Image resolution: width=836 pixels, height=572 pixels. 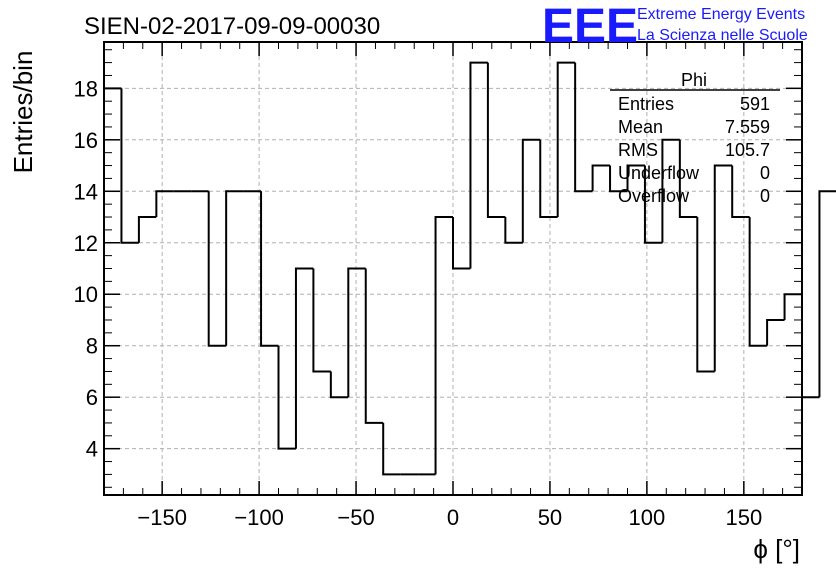 I want to click on x-tick-label: 100, so click(x=647, y=517).